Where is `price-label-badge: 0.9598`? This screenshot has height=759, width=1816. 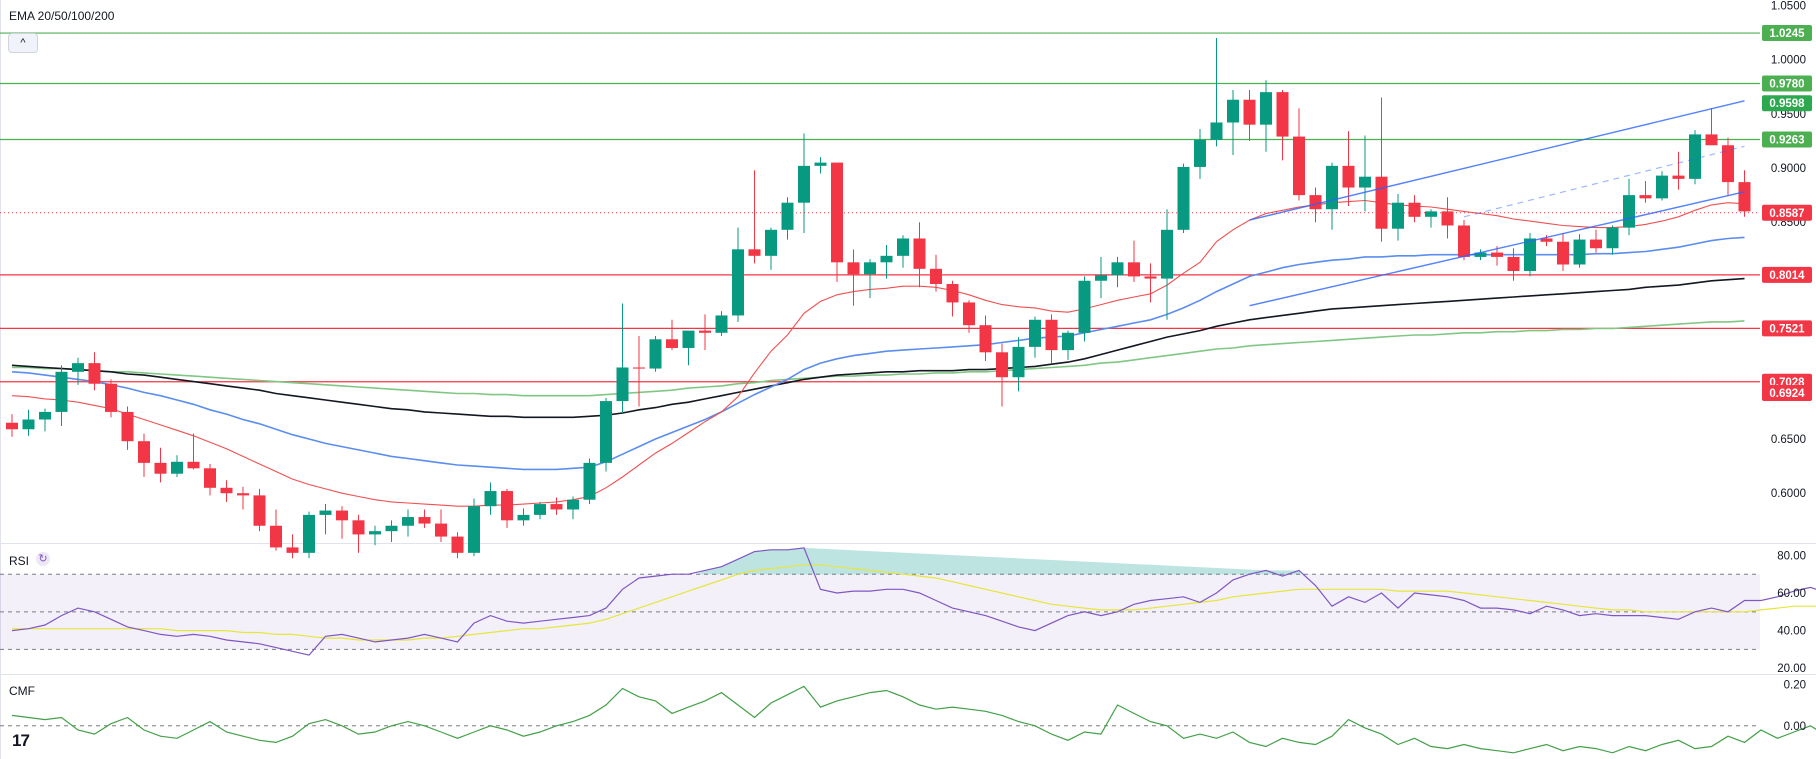
price-label-badge: 0.9598 is located at coordinates (1787, 103).